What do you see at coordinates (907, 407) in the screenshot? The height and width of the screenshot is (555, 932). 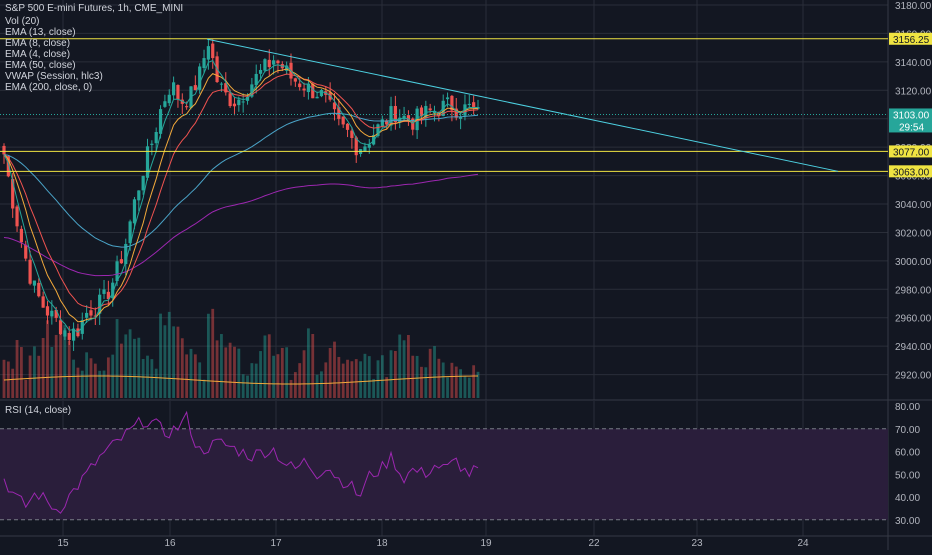 I see `rsi-tick-label: 80.00` at bounding box center [907, 407].